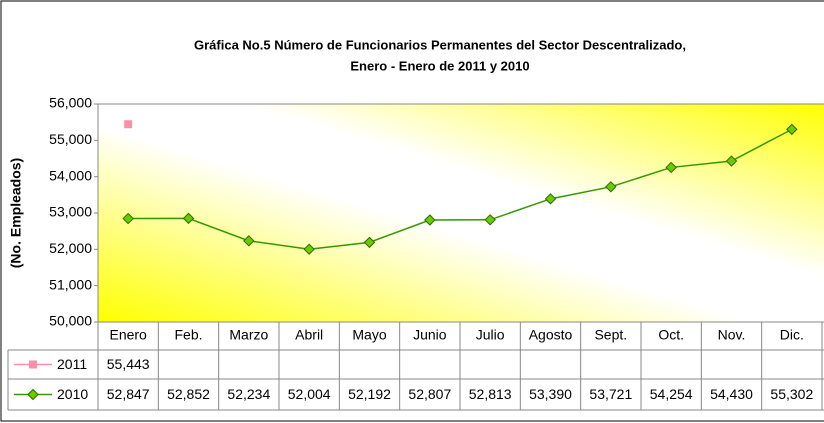  What do you see at coordinates (128, 335) in the screenshot?
I see `x-tick-label: Enero` at bounding box center [128, 335].